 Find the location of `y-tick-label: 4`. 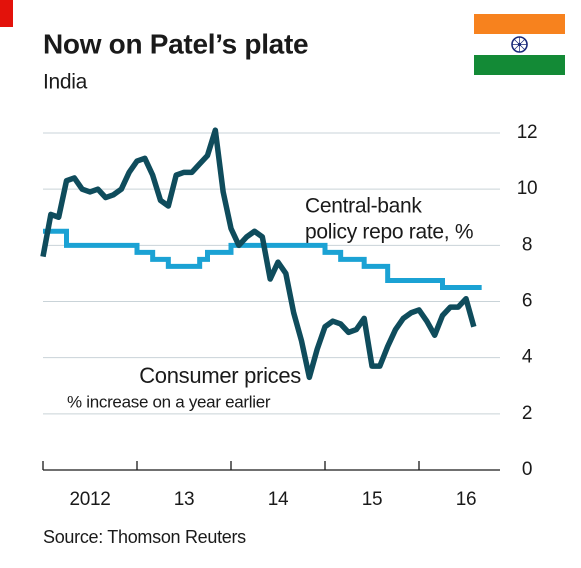

y-tick-label: 4 is located at coordinates (527, 357).